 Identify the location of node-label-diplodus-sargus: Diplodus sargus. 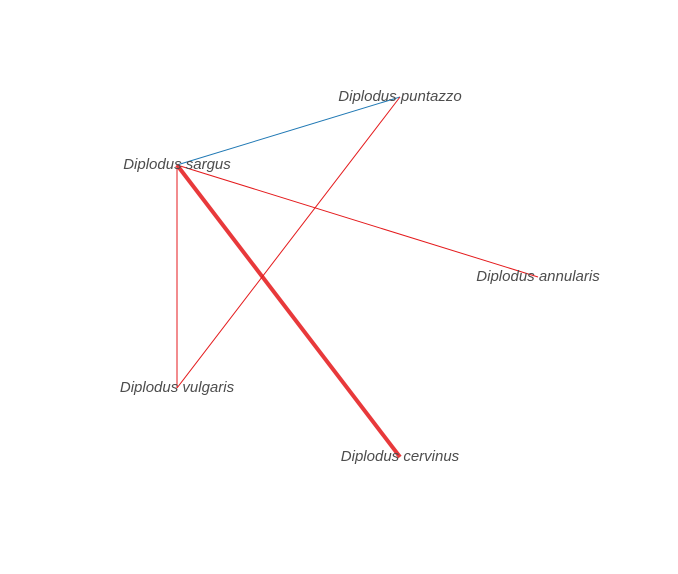
(177, 164).